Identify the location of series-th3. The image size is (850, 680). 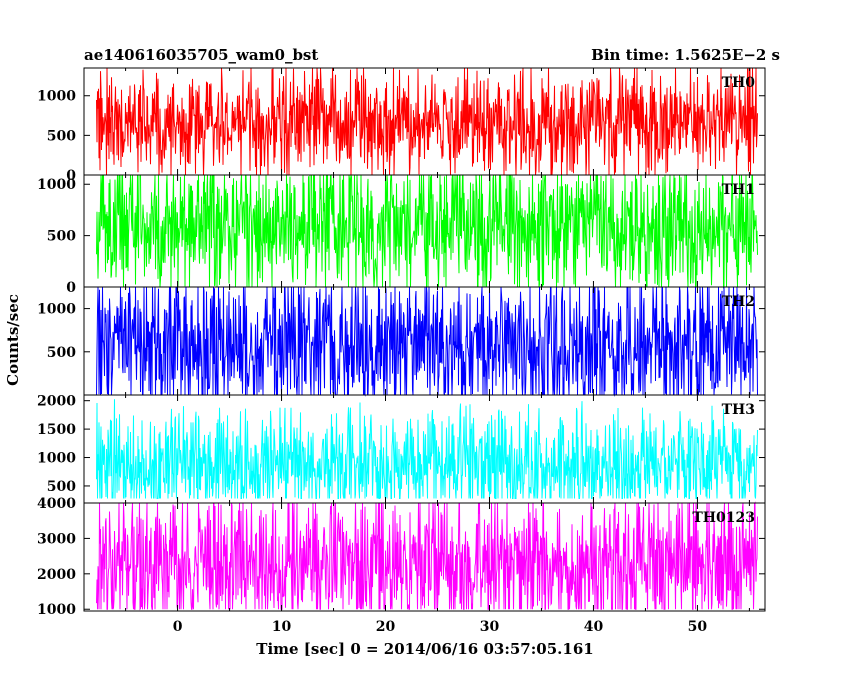
(427, 449).